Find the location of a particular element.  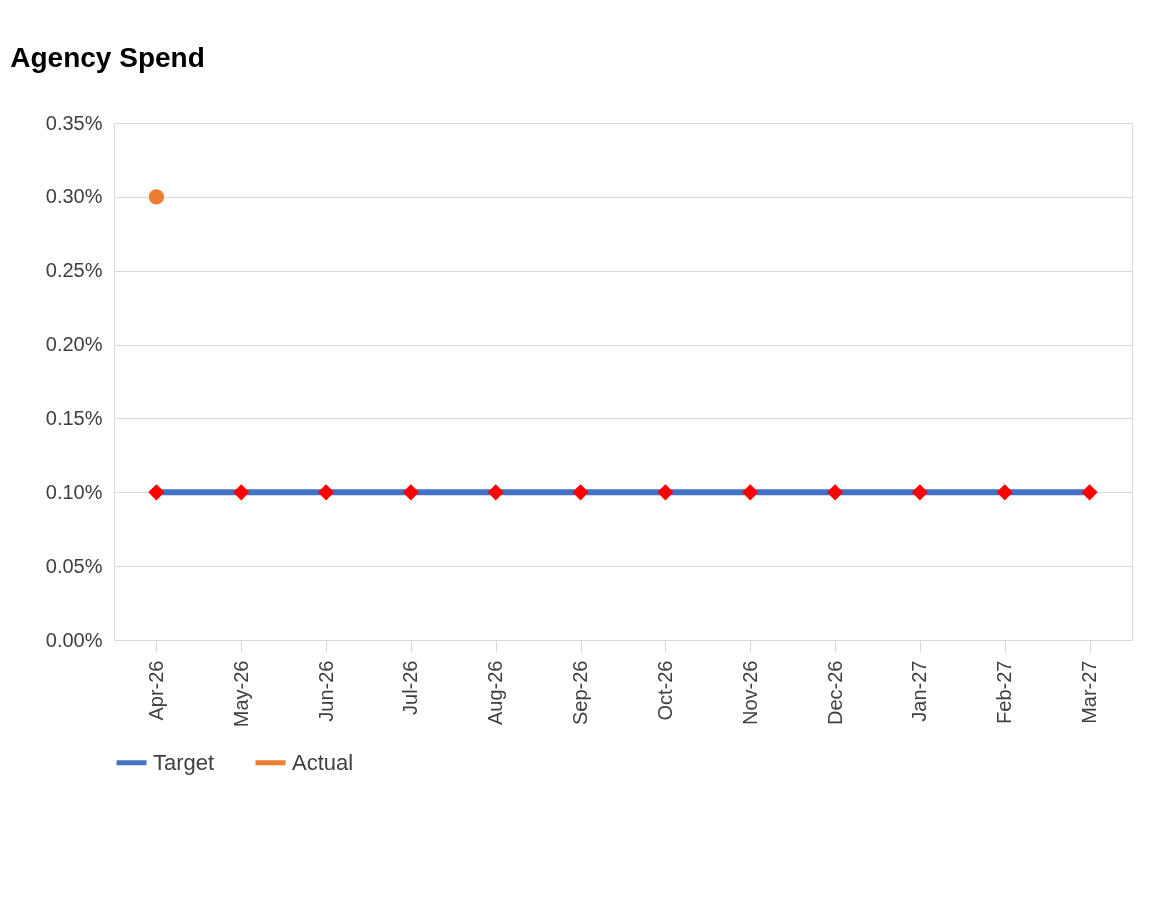

chart-title: Agency Spend is located at coordinates (107, 57).